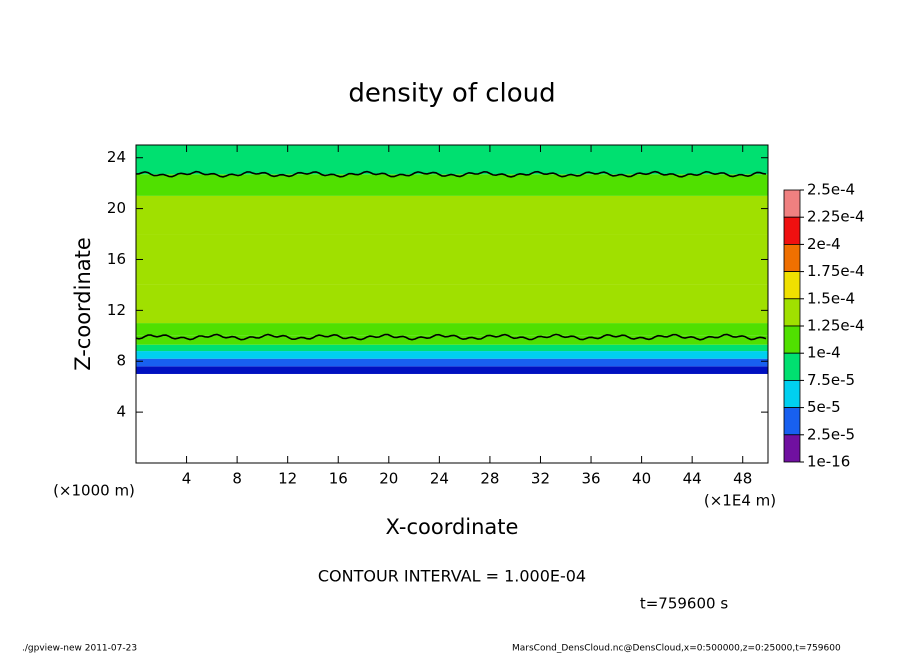  What do you see at coordinates (83, 304) in the screenshot?
I see `y-axis-label: Z-coordinate` at bounding box center [83, 304].